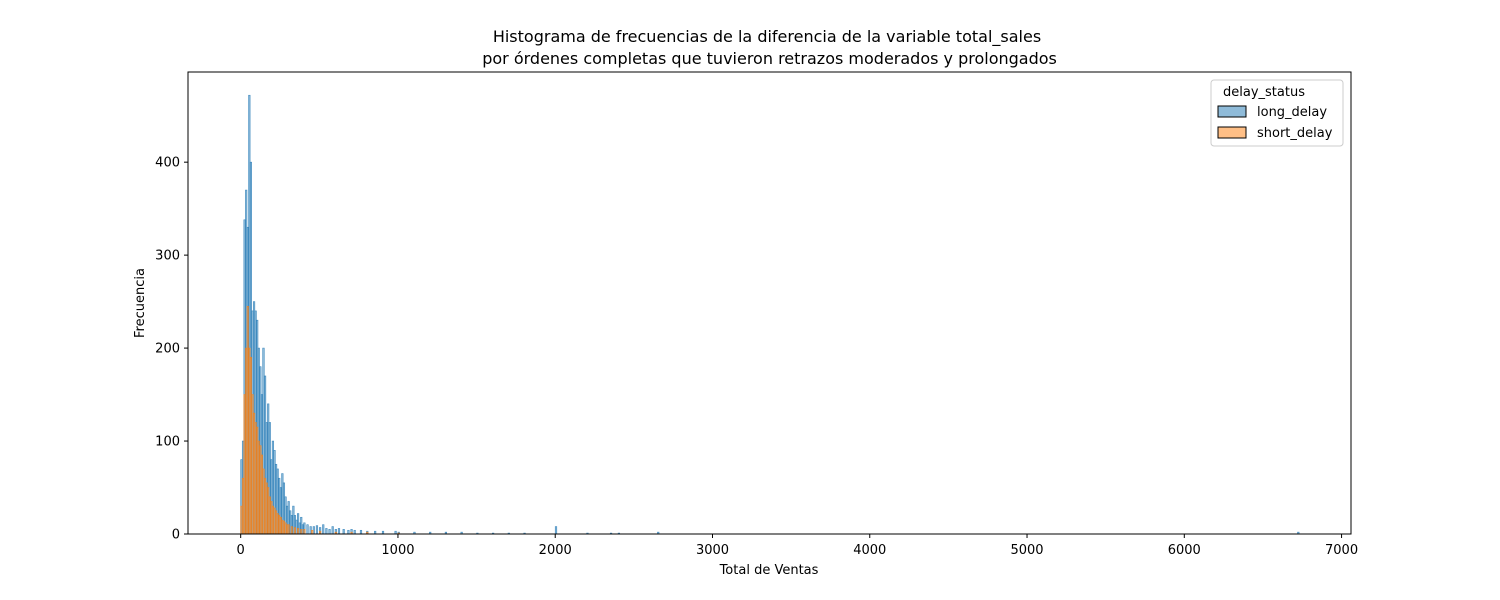  What do you see at coordinates (1232, 111) in the screenshot?
I see `legend-swatch-long-delay` at bounding box center [1232, 111].